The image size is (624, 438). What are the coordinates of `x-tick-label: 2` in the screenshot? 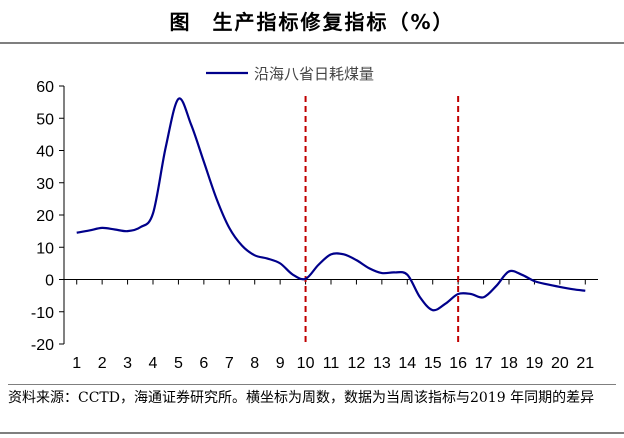 It's located at (102, 363).